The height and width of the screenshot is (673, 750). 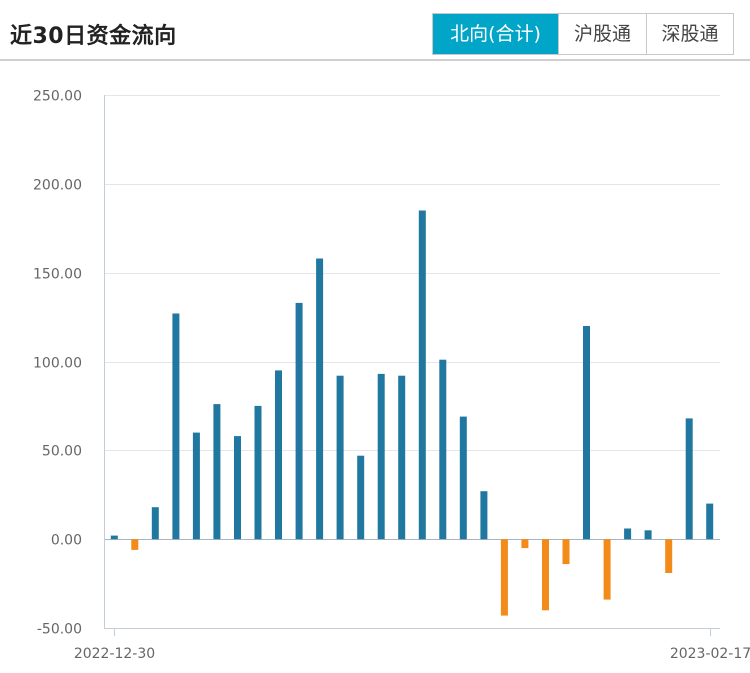 I want to click on x-axis: 2022-12-30 2023-02-17, so click(x=412, y=645).